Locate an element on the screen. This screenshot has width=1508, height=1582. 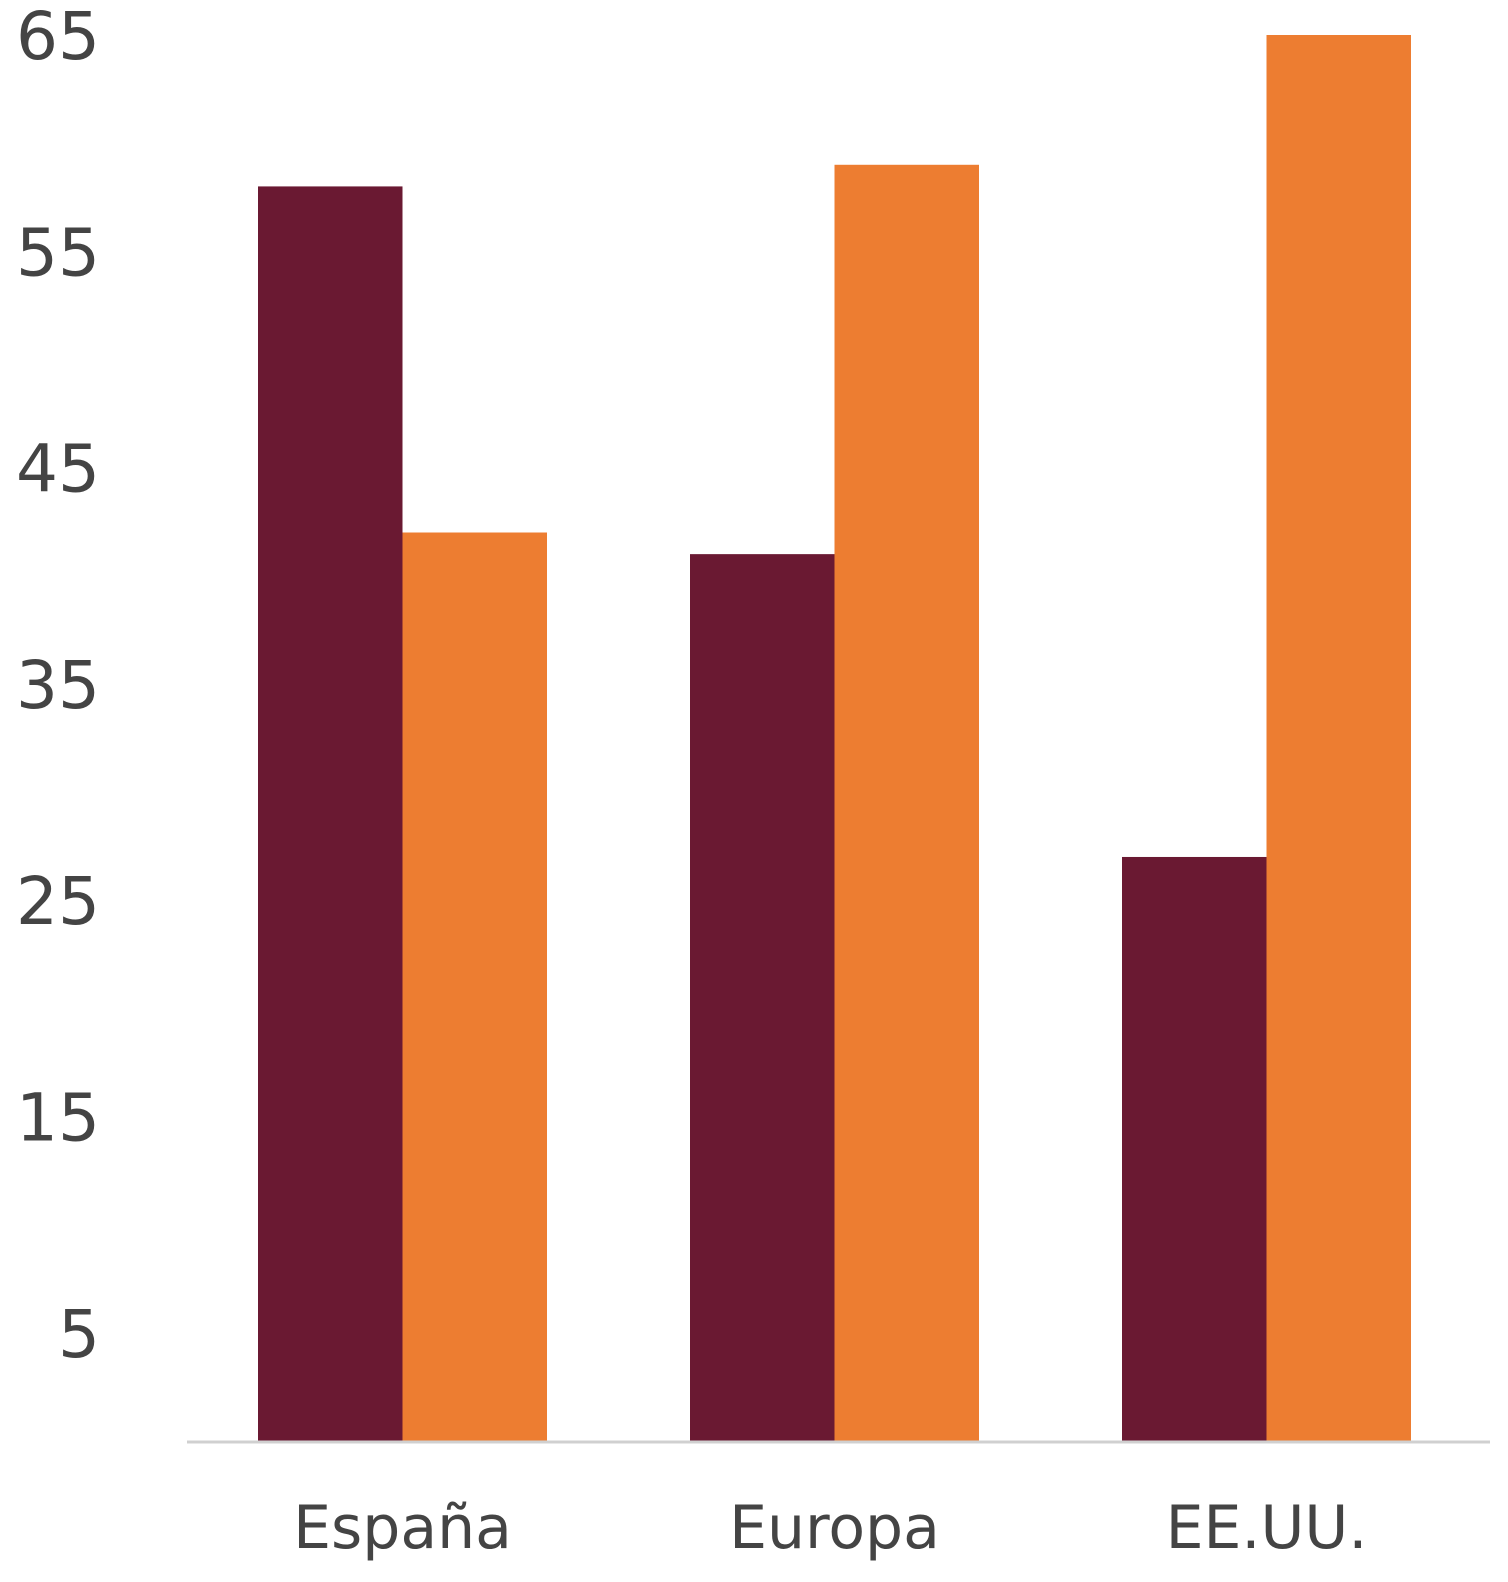
y-tick-label: 65 is located at coordinates (58, 37).